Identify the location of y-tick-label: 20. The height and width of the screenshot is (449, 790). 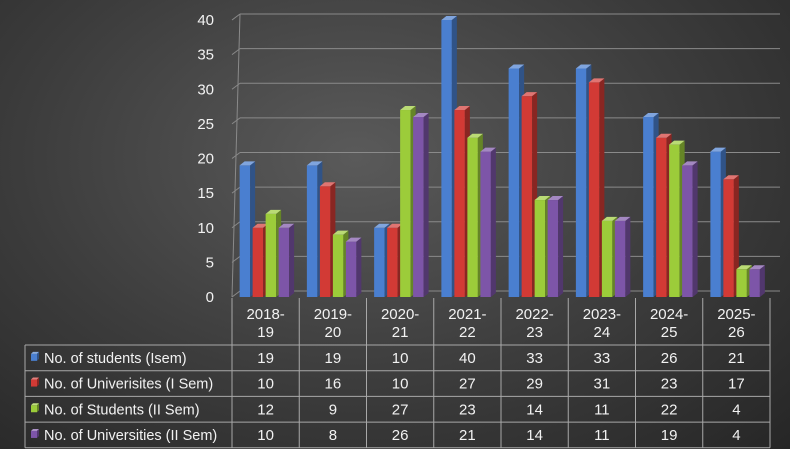
(205, 159).